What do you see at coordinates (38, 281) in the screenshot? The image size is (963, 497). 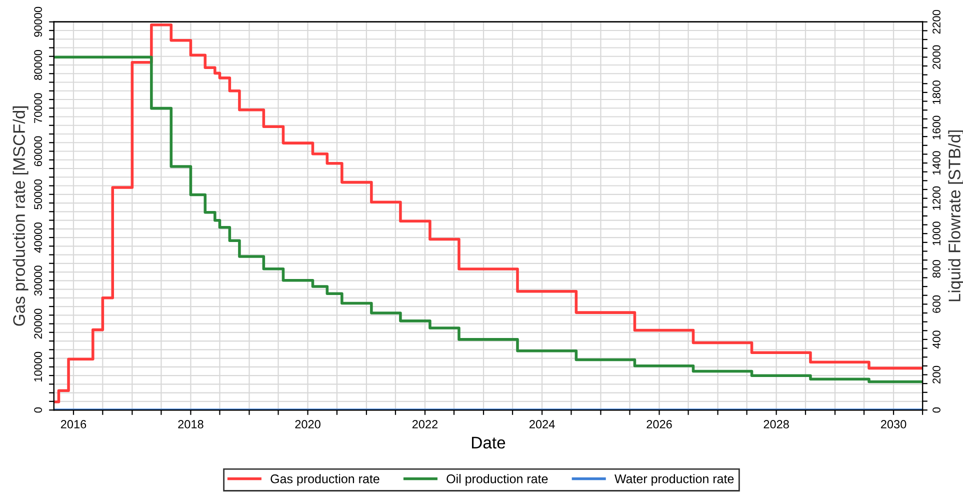 I see `y-tick-label: 30000` at bounding box center [38, 281].